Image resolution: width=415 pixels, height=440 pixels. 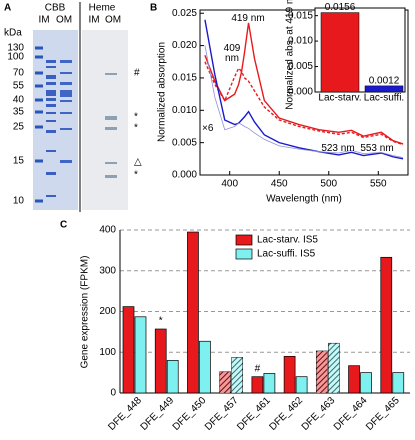 I want to click on value-label: 0.0156, so click(x=340, y=7).